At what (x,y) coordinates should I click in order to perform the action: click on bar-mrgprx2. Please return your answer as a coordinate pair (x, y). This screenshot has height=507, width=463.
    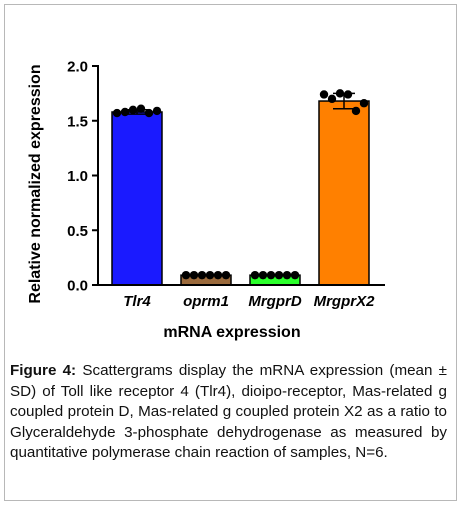
    Looking at the image, I should click on (344, 193).